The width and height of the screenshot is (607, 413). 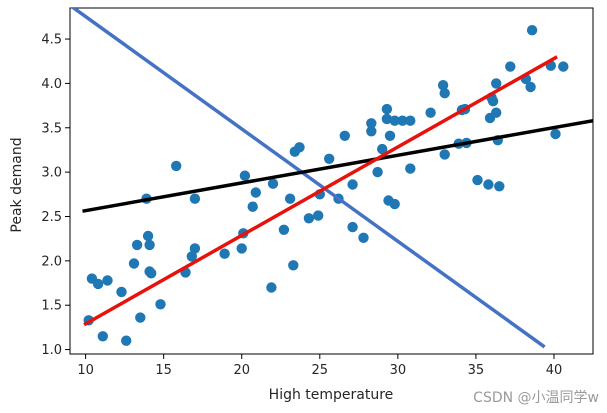 I want to click on x-tick-label: 30, so click(x=398, y=370).